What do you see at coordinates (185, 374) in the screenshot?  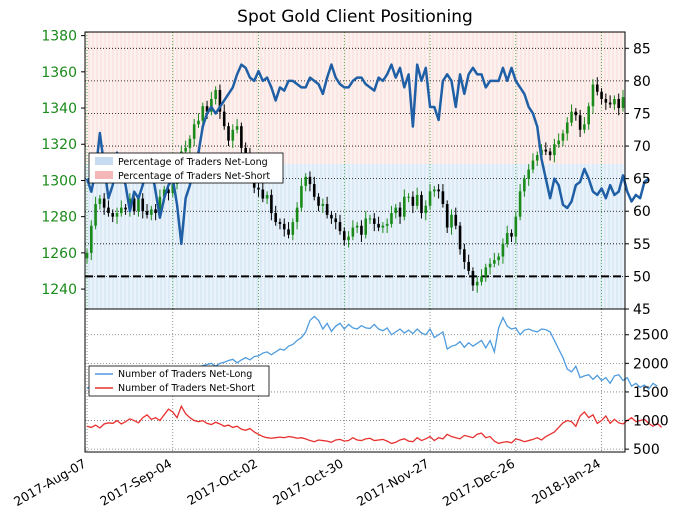 I see `legend-label-net-long-count: Number of Traders Net-Long` at bounding box center [185, 374].